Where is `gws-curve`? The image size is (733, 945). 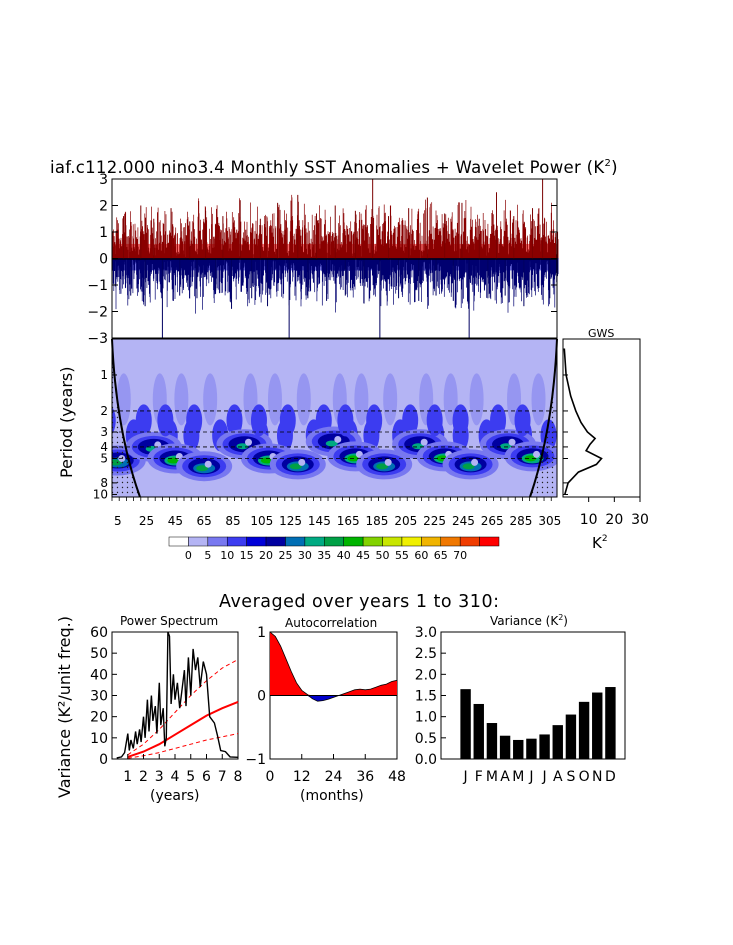
gws-curve is located at coordinates (583, 421).